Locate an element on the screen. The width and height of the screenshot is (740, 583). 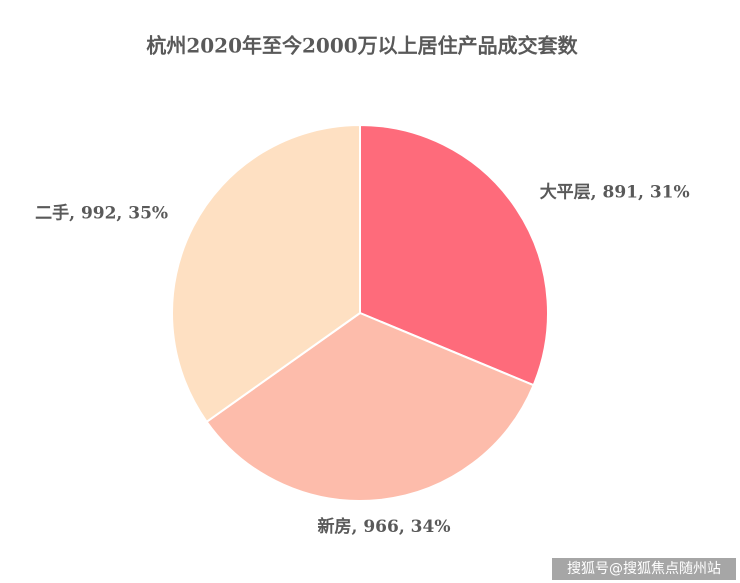
slice-label: 二手, 992, 35% is located at coordinates (101, 212).